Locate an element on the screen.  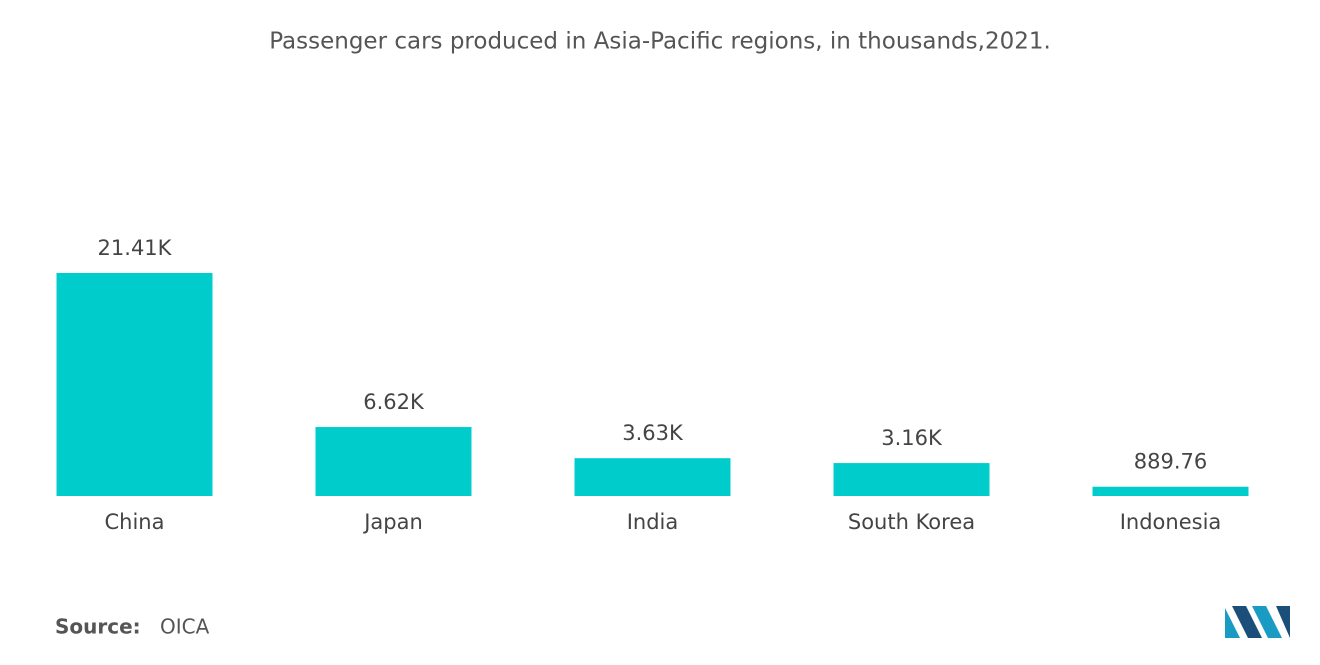
x-tick-label: India is located at coordinates (653, 522).